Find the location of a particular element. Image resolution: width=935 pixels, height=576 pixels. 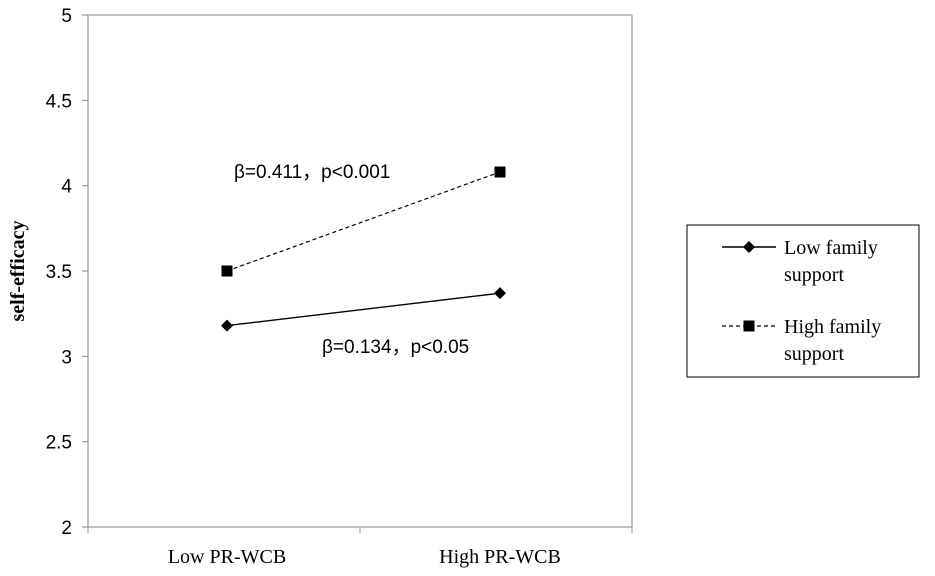

x-tick-label: Low PR-WCB is located at coordinates (227, 557).